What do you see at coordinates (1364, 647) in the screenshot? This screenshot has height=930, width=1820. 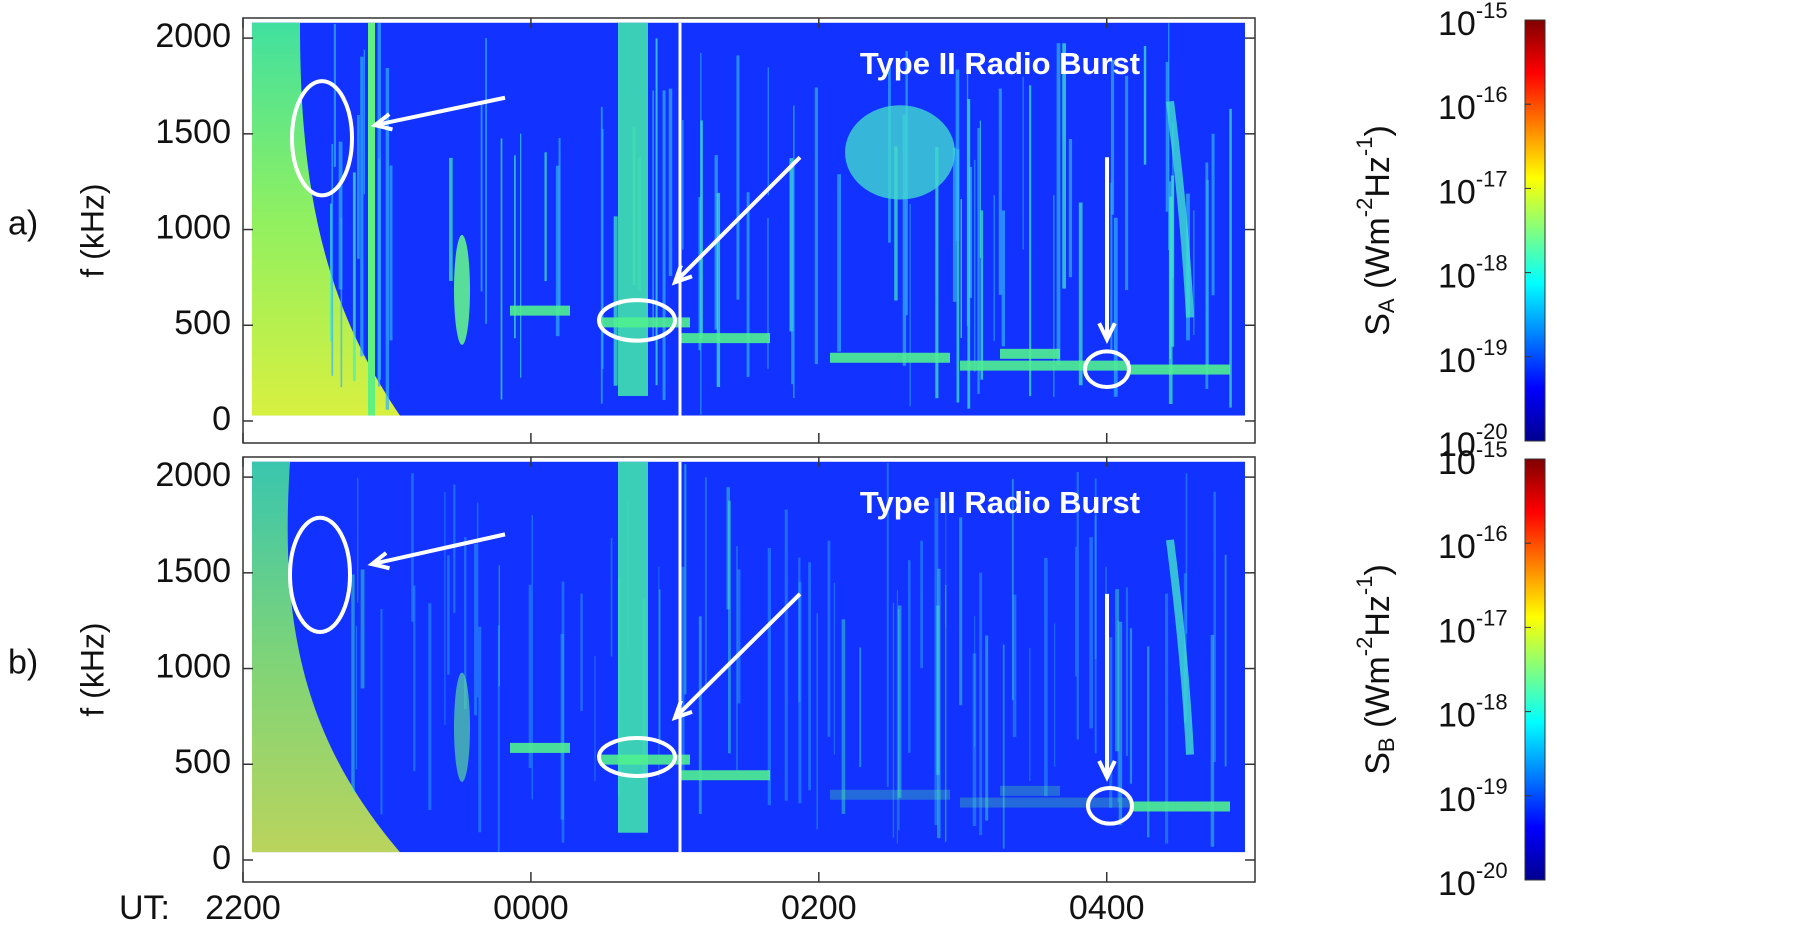 I see `colorbar-label-part: -2` at bounding box center [1364, 647].